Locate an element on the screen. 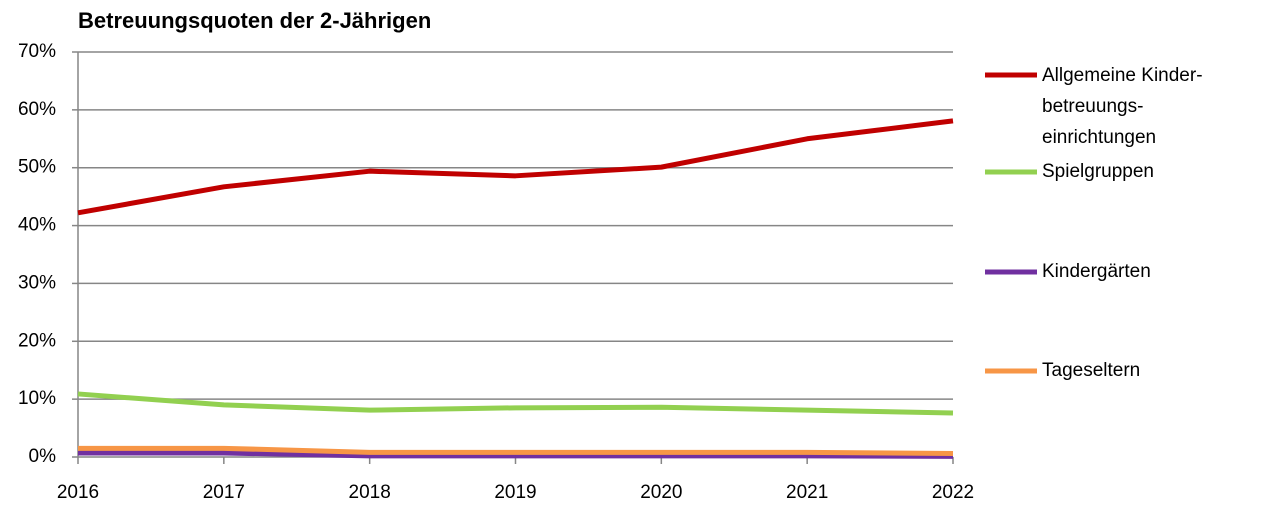  x-tick-label: 2016 is located at coordinates (78, 492).